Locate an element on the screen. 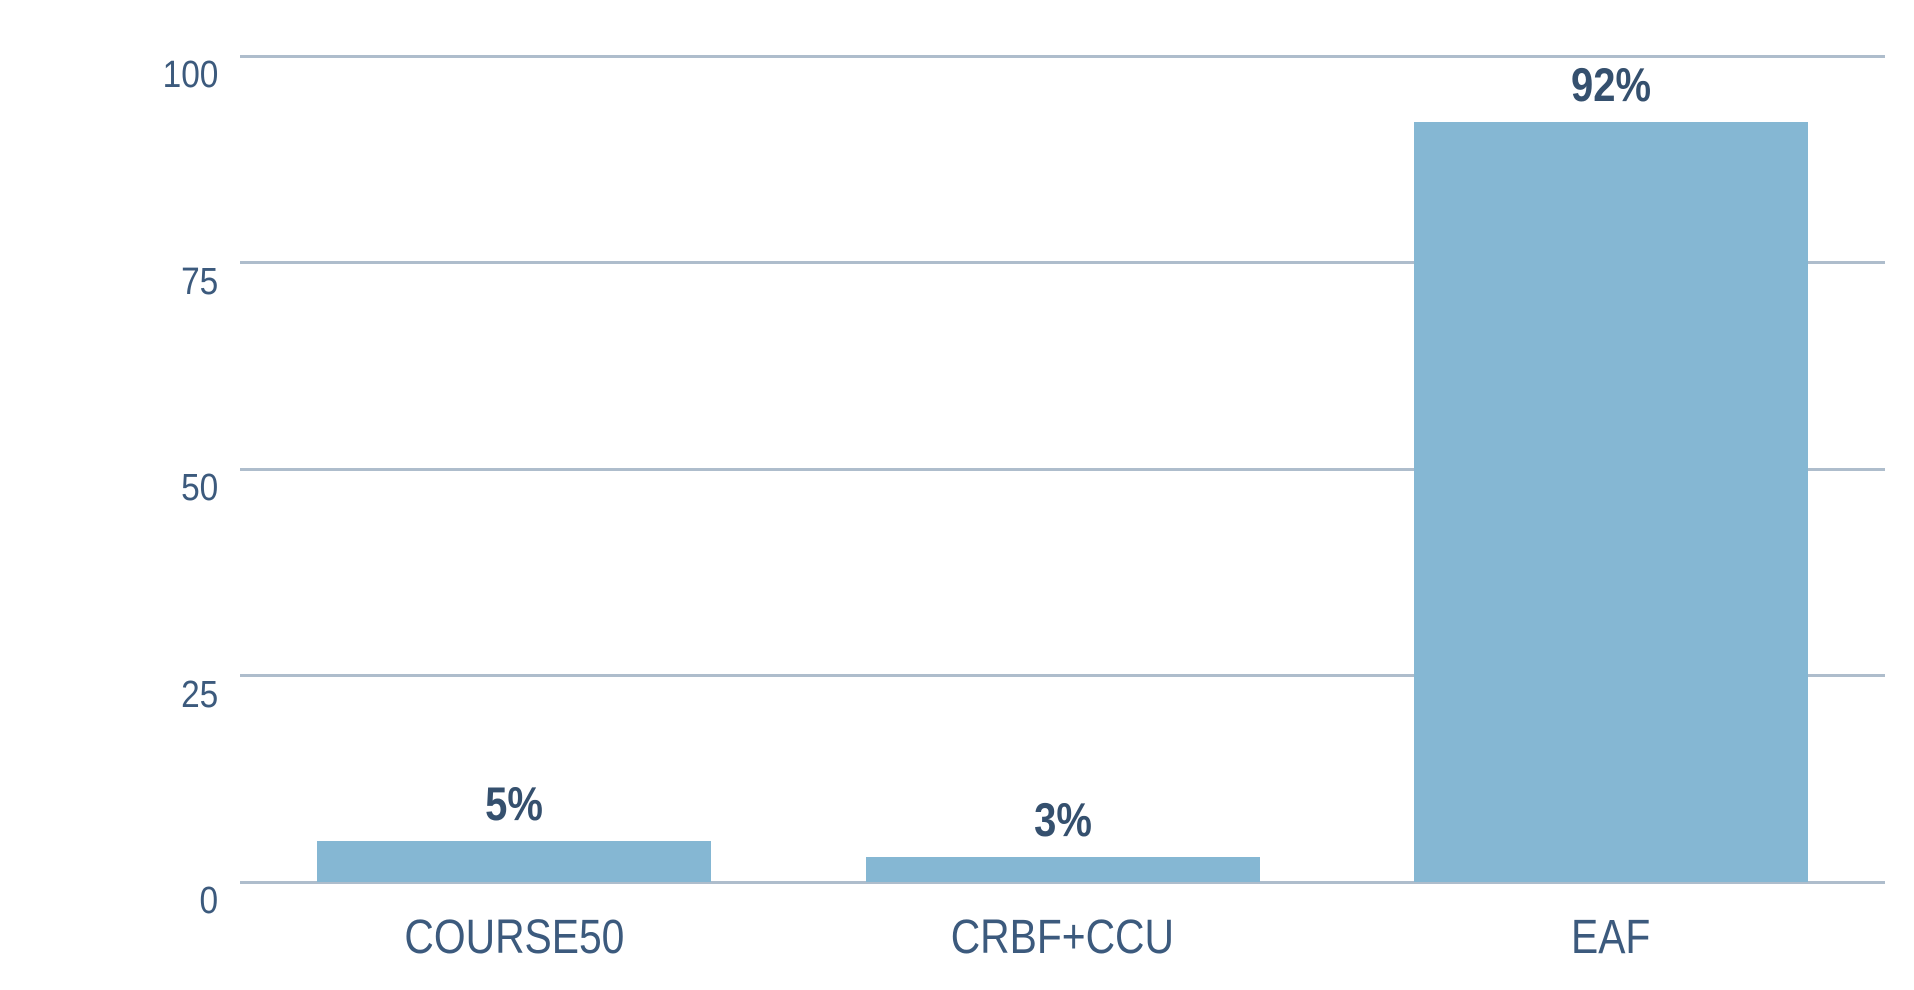  bar-course50 is located at coordinates (514, 861).